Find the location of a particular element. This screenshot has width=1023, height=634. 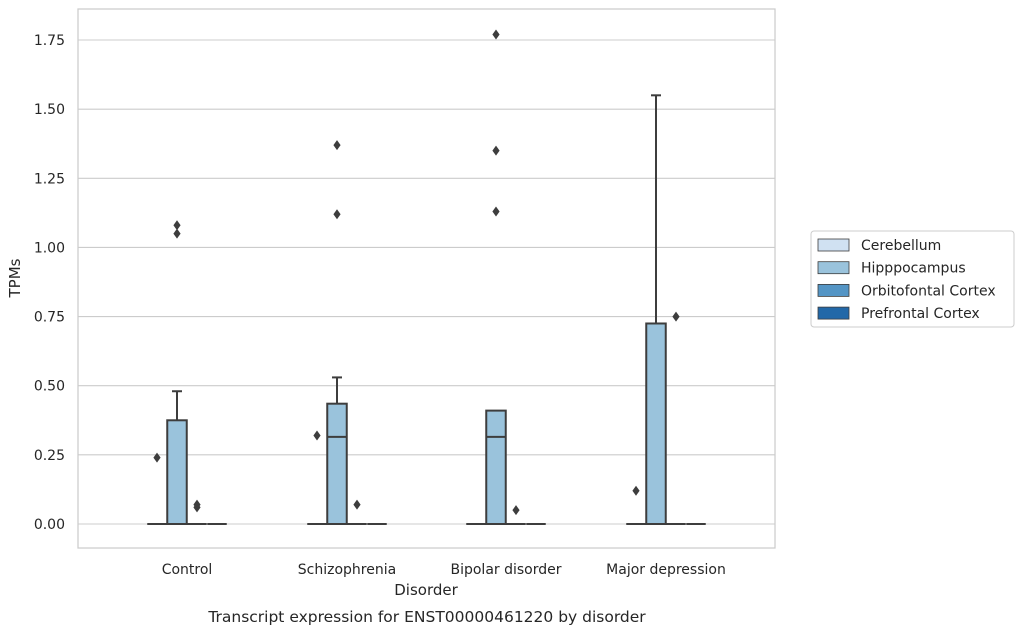

legend-item: Hipppocampus is located at coordinates (891, 269).